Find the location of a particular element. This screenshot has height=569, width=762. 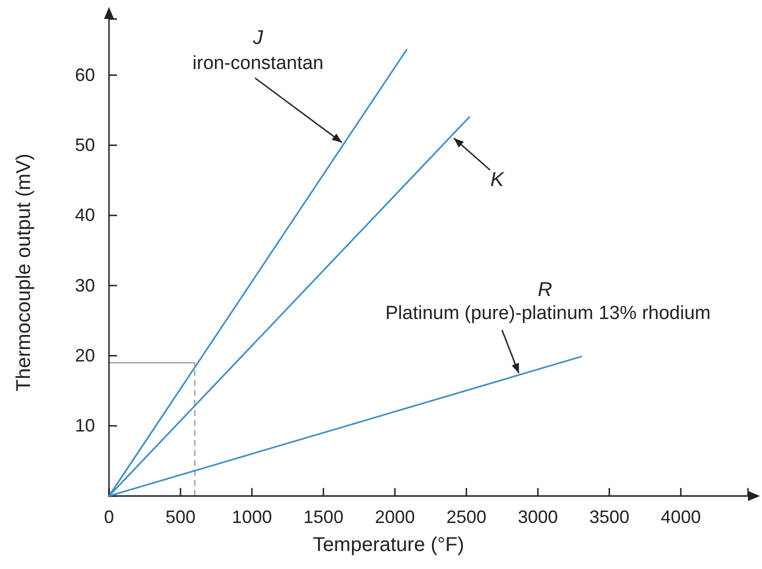

x-tick-label: 2500 is located at coordinates (466, 516).